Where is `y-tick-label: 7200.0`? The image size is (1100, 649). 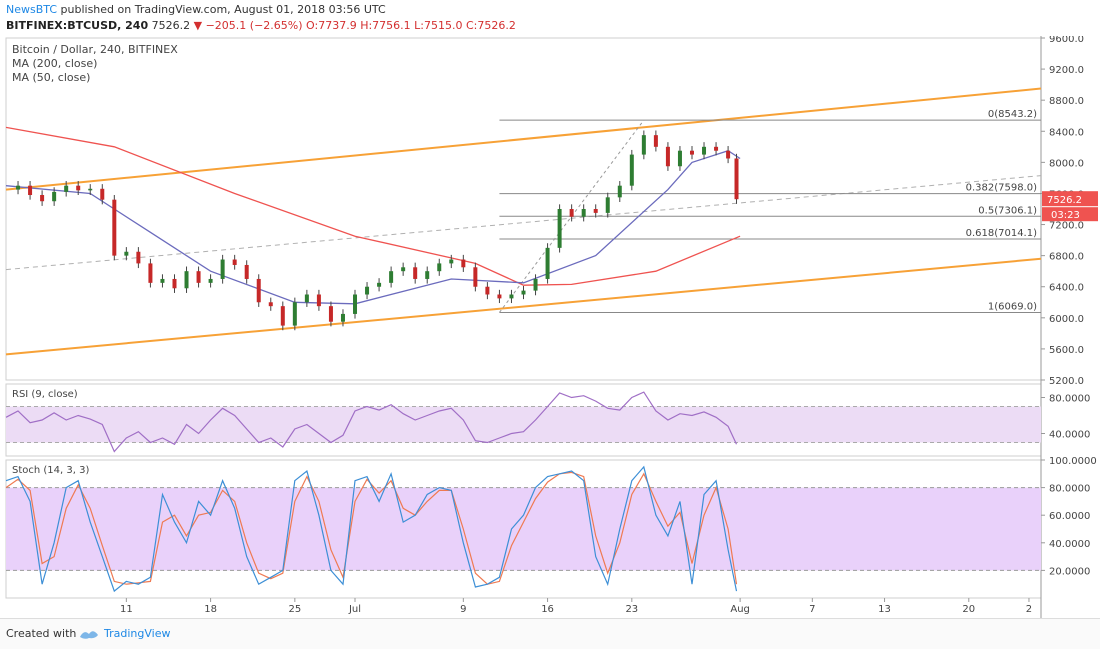
y-tick-label: 7200.0 is located at coordinates (1066, 226).